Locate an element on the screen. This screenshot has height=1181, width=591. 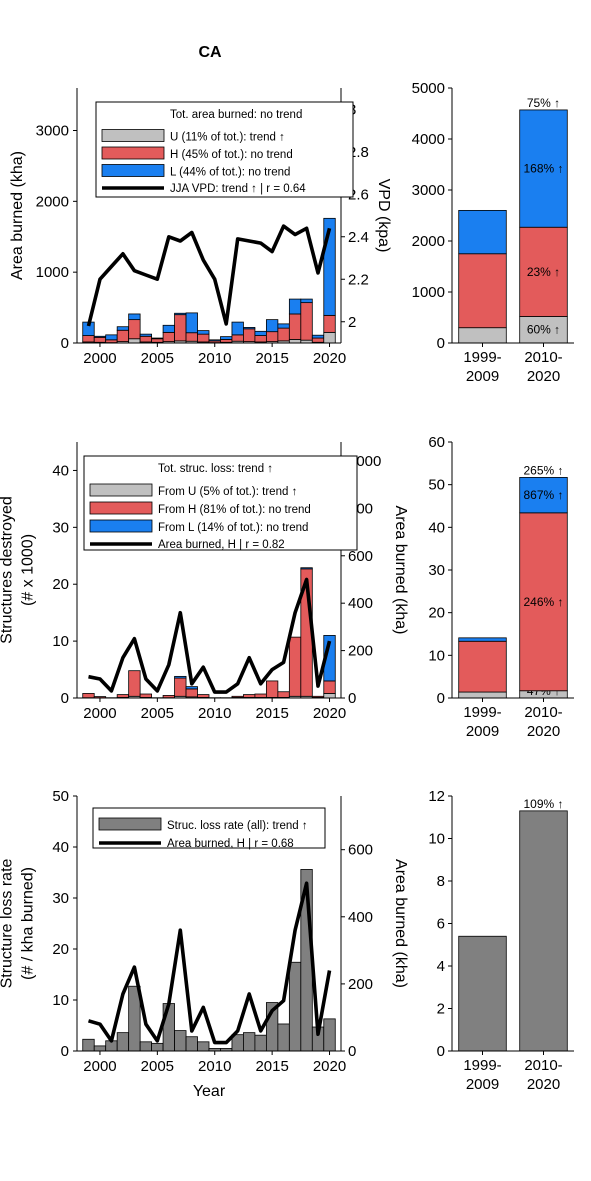
bar-L-2000 is located at coordinates (100, 336).